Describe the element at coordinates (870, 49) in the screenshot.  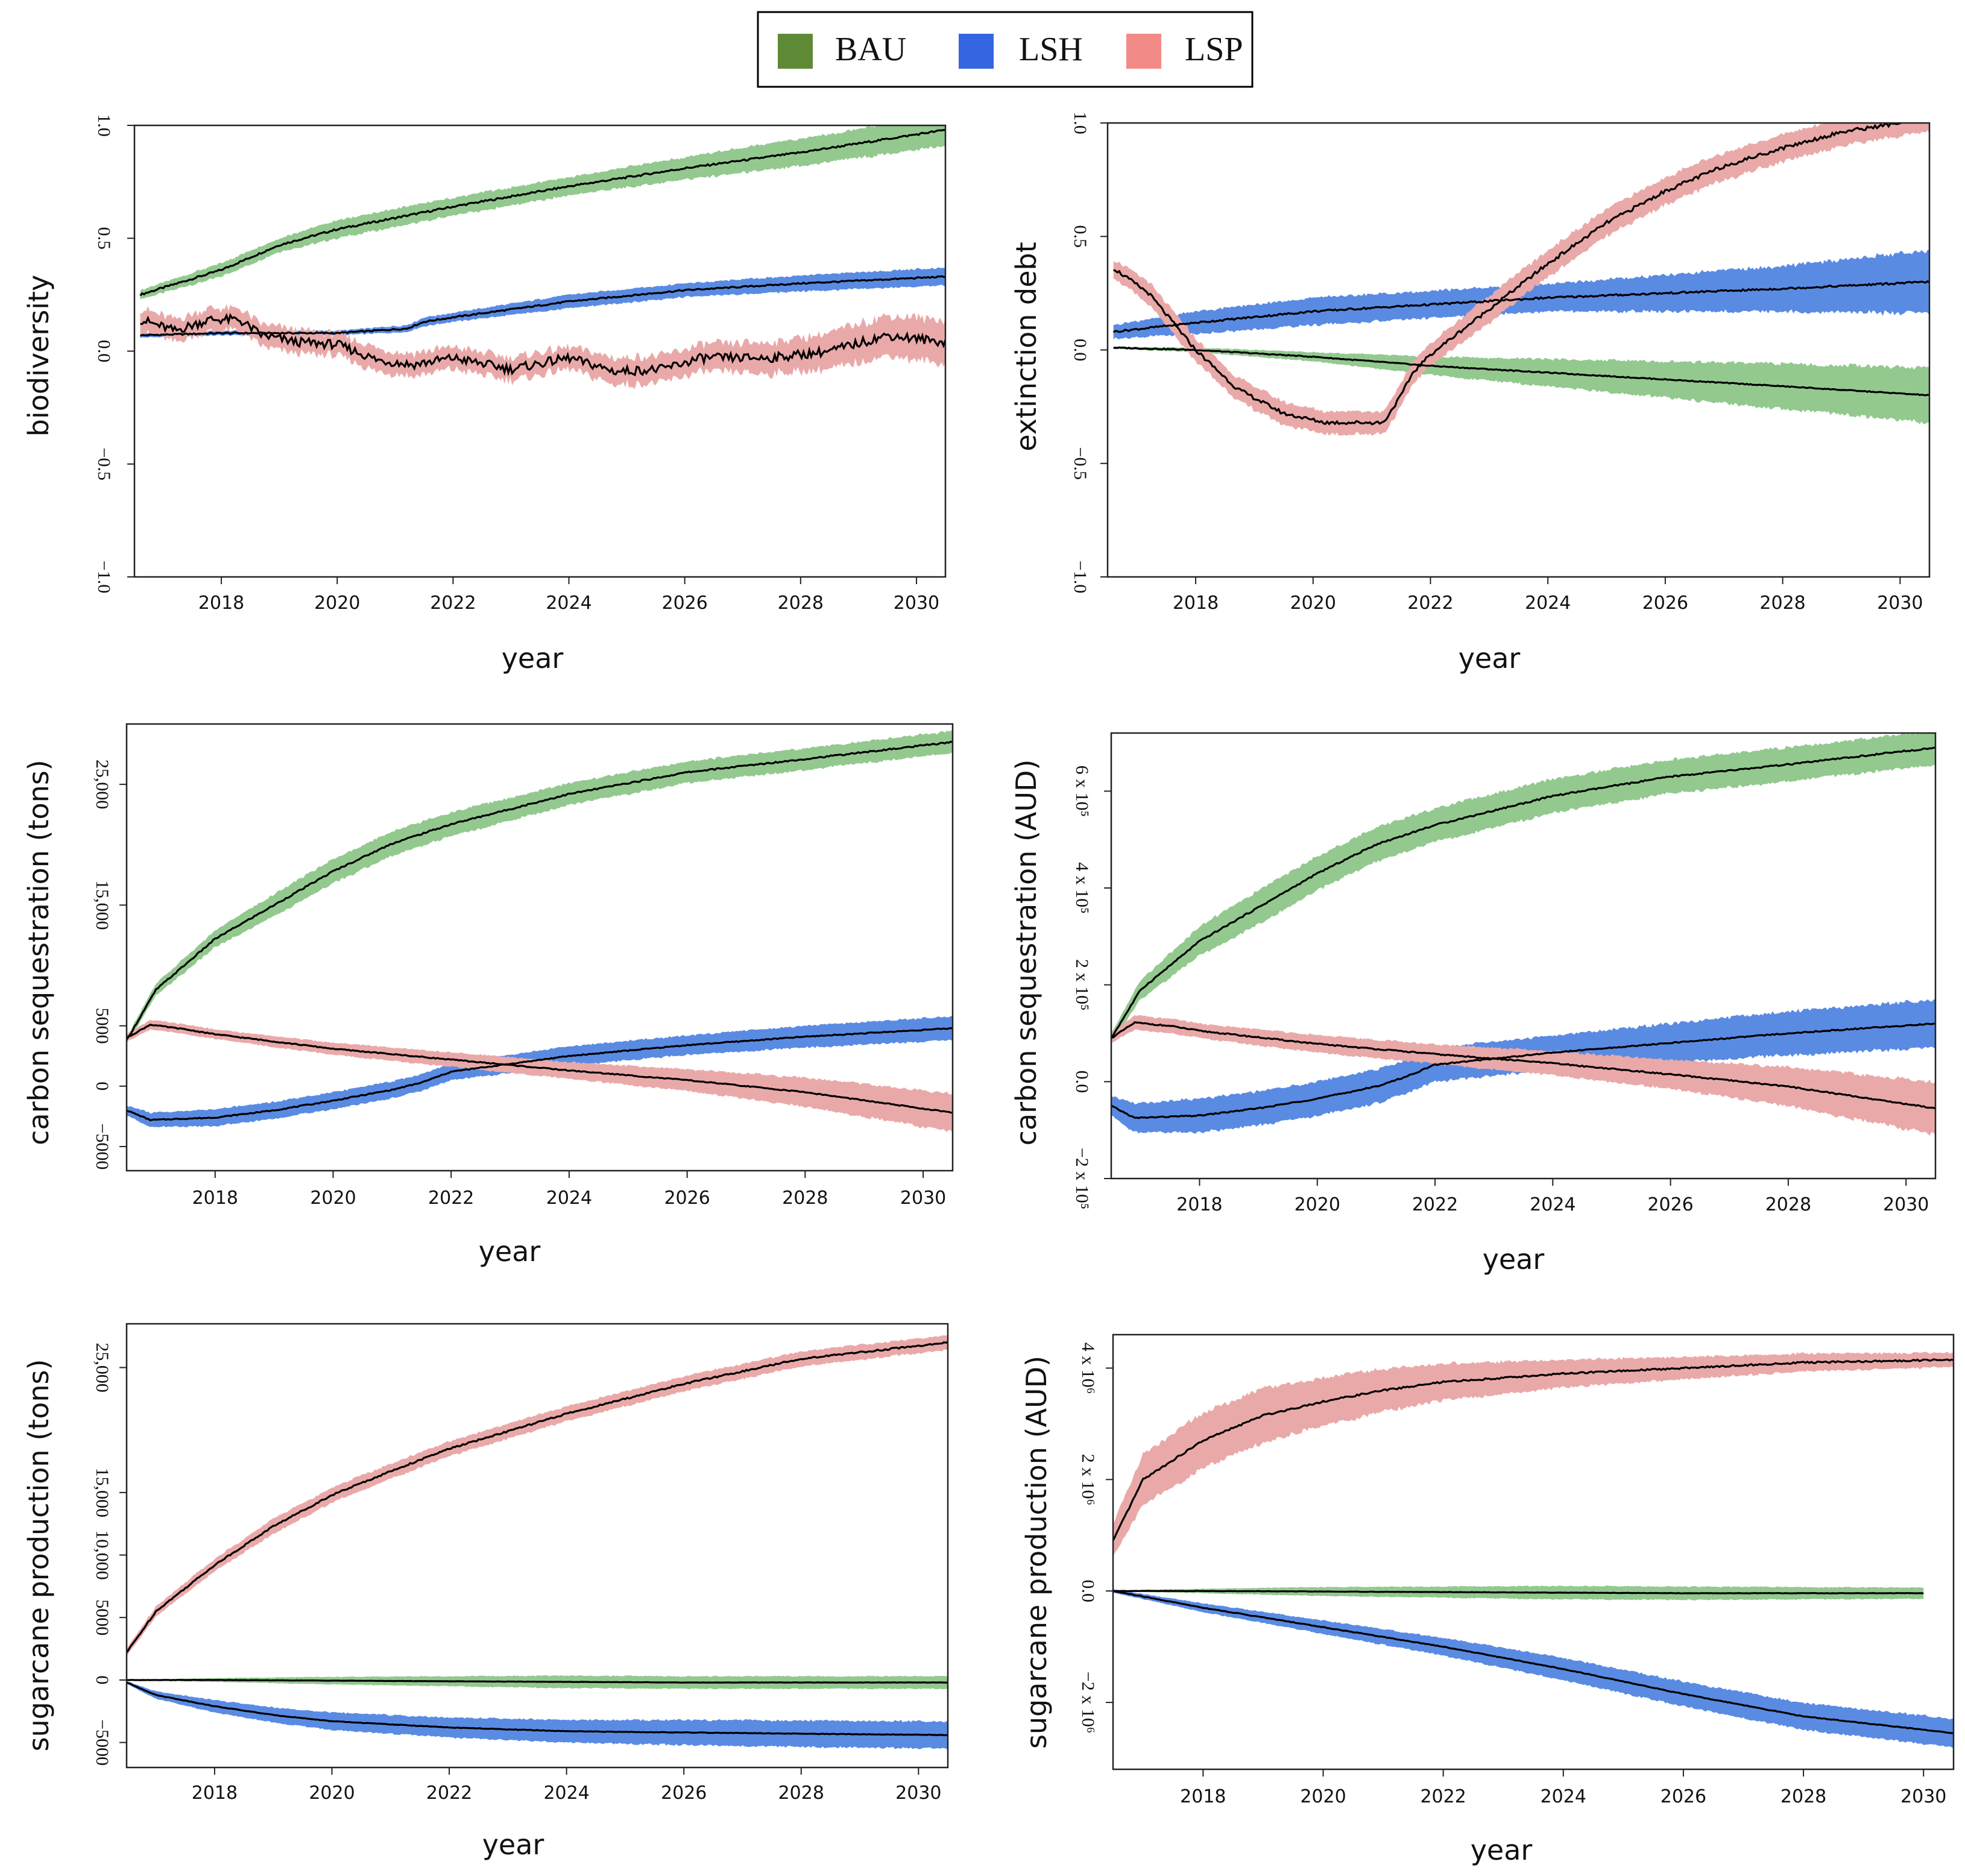
I see `legend-label-bau: BAU` at that location.